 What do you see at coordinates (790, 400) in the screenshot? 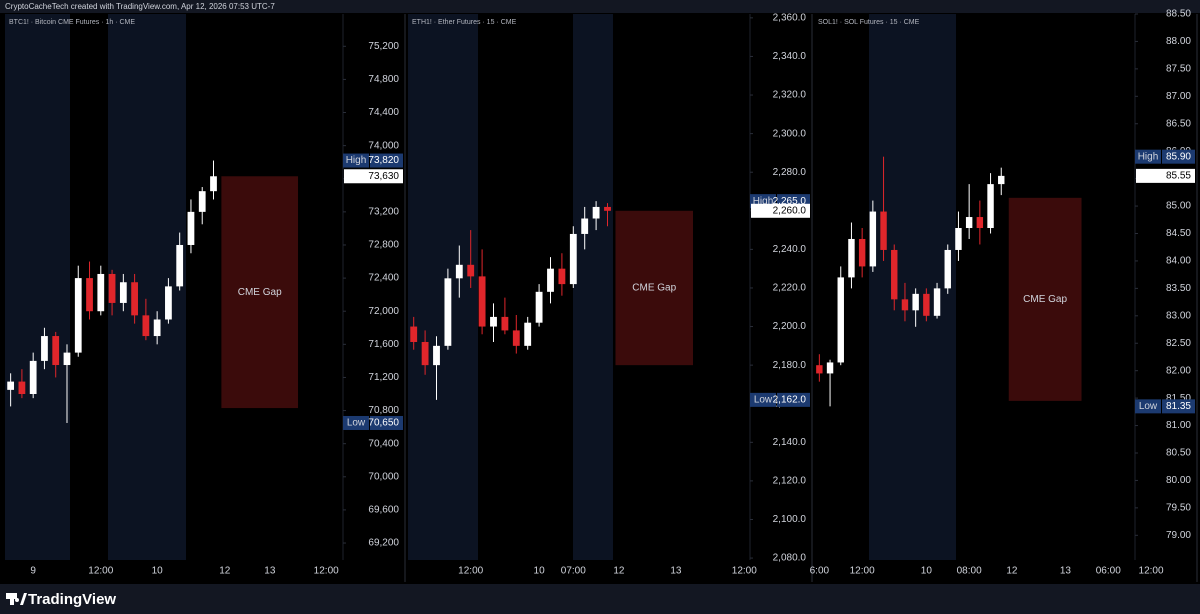
I see `price-tag-value: 2,162.0` at bounding box center [790, 400].